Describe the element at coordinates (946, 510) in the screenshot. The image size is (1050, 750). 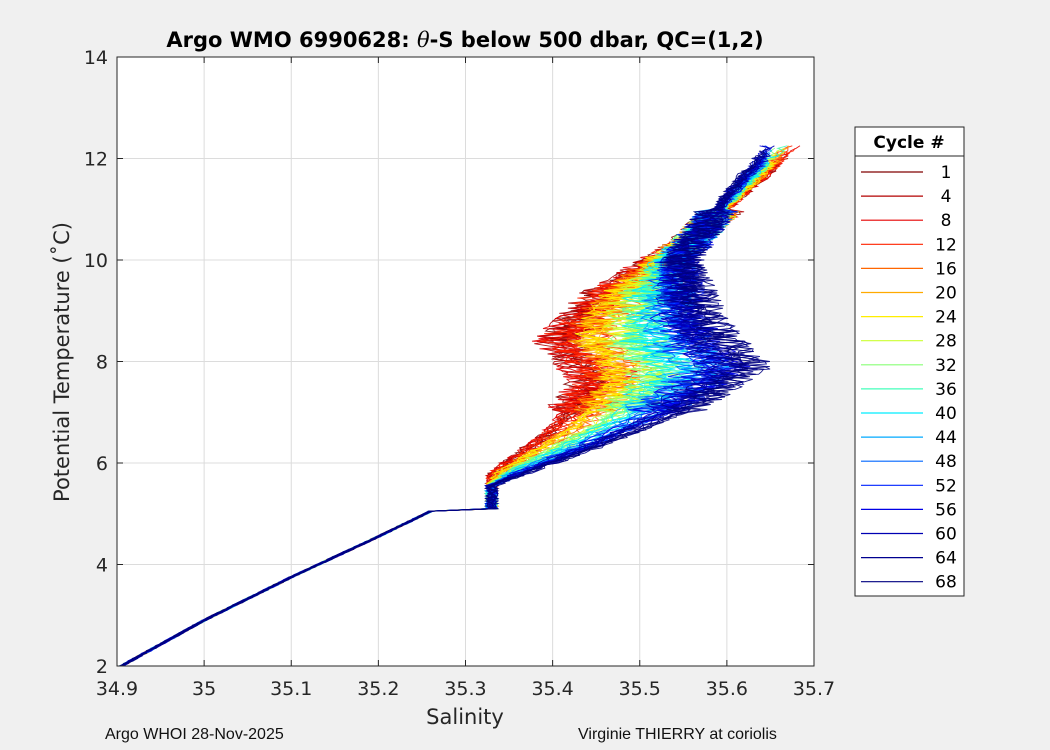
I see `legend-label-cycle-56: 56` at that location.